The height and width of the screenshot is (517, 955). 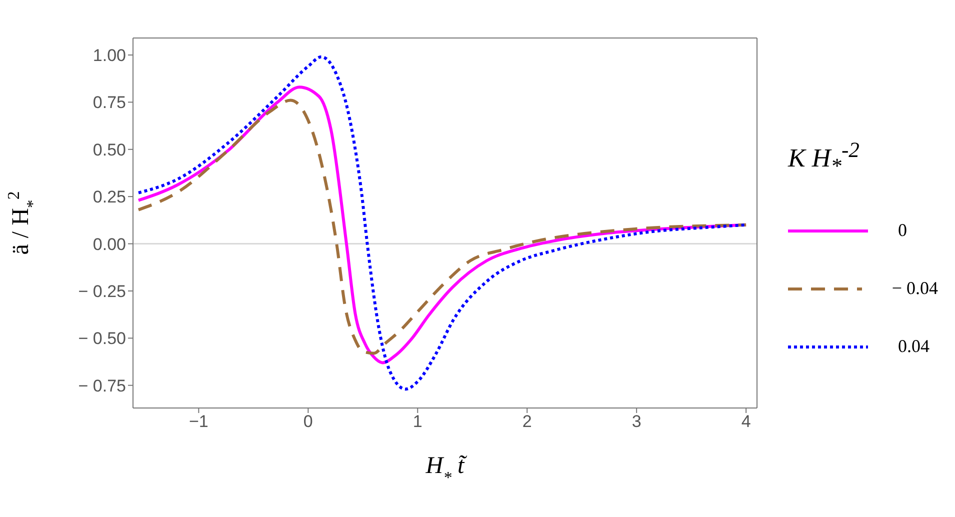 I want to click on y-tick-label: 0.25, so click(x=109, y=197).